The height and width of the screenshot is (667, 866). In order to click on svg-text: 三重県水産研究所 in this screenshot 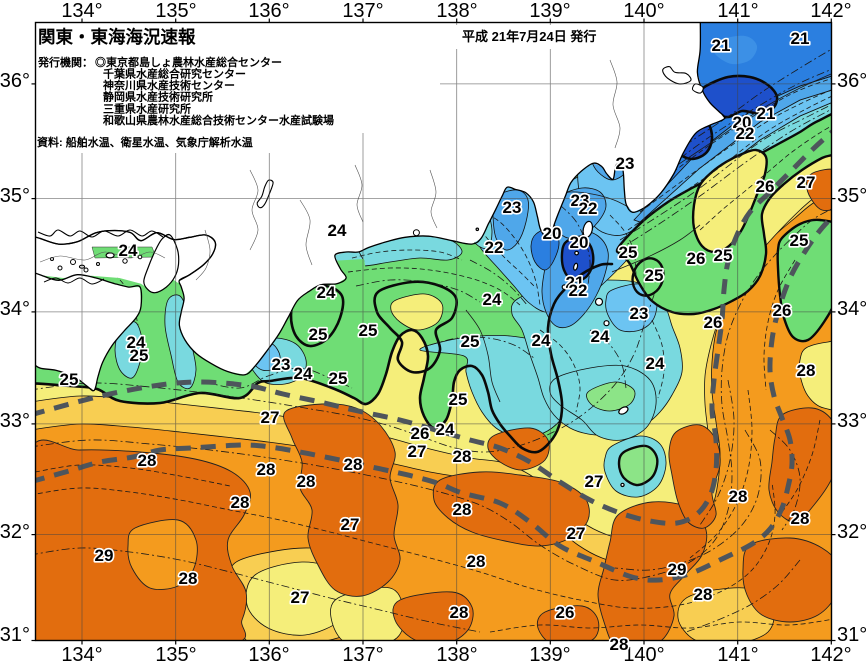, I will do `click(147, 108)`.